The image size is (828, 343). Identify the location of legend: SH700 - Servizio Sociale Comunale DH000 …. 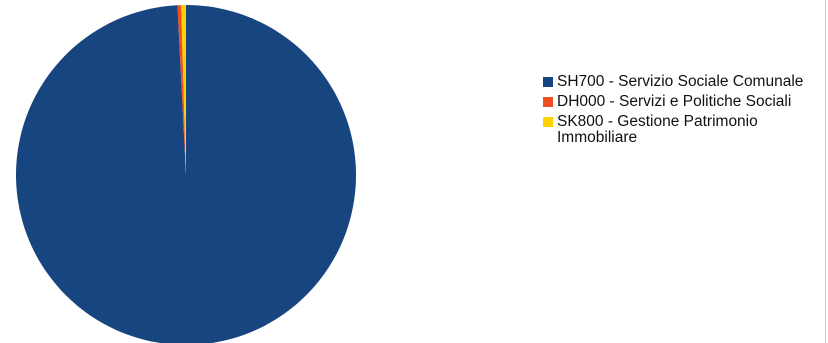
(678, 112).